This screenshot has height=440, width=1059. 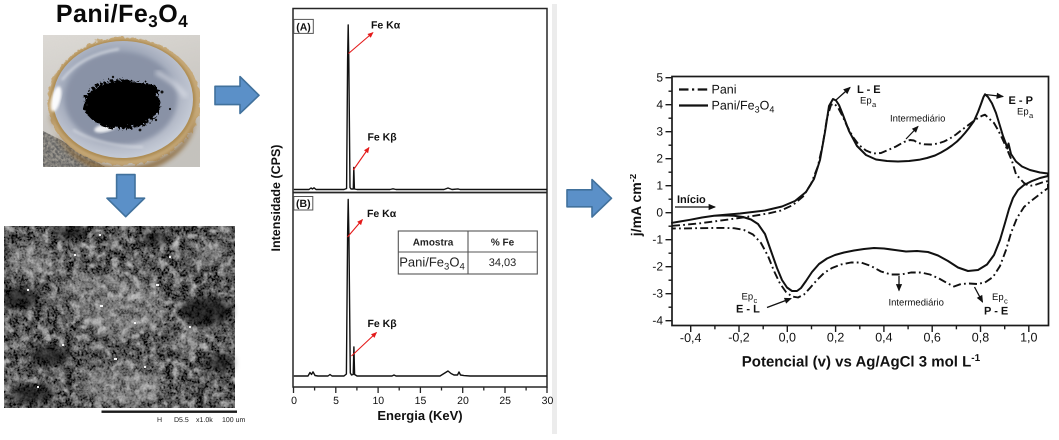 I want to click on svg-text: Energia (KeV), so click(x=419, y=415).